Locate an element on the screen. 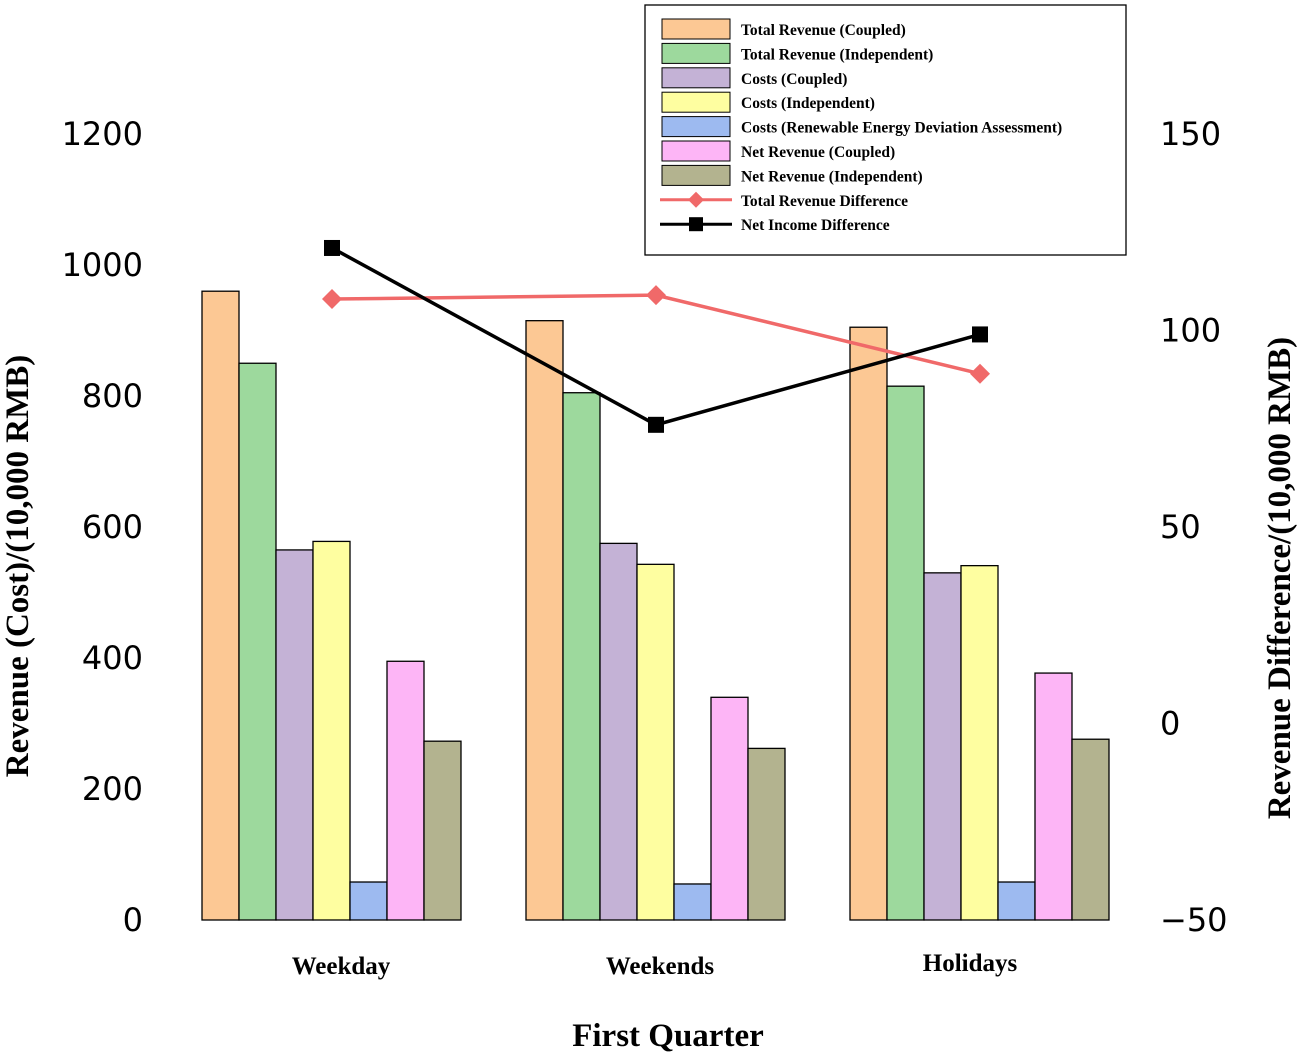 Image resolution: width=1298 pixels, height=1056 pixels. legend-label: Net Revenue (Coupled) is located at coordinates (818, 152).